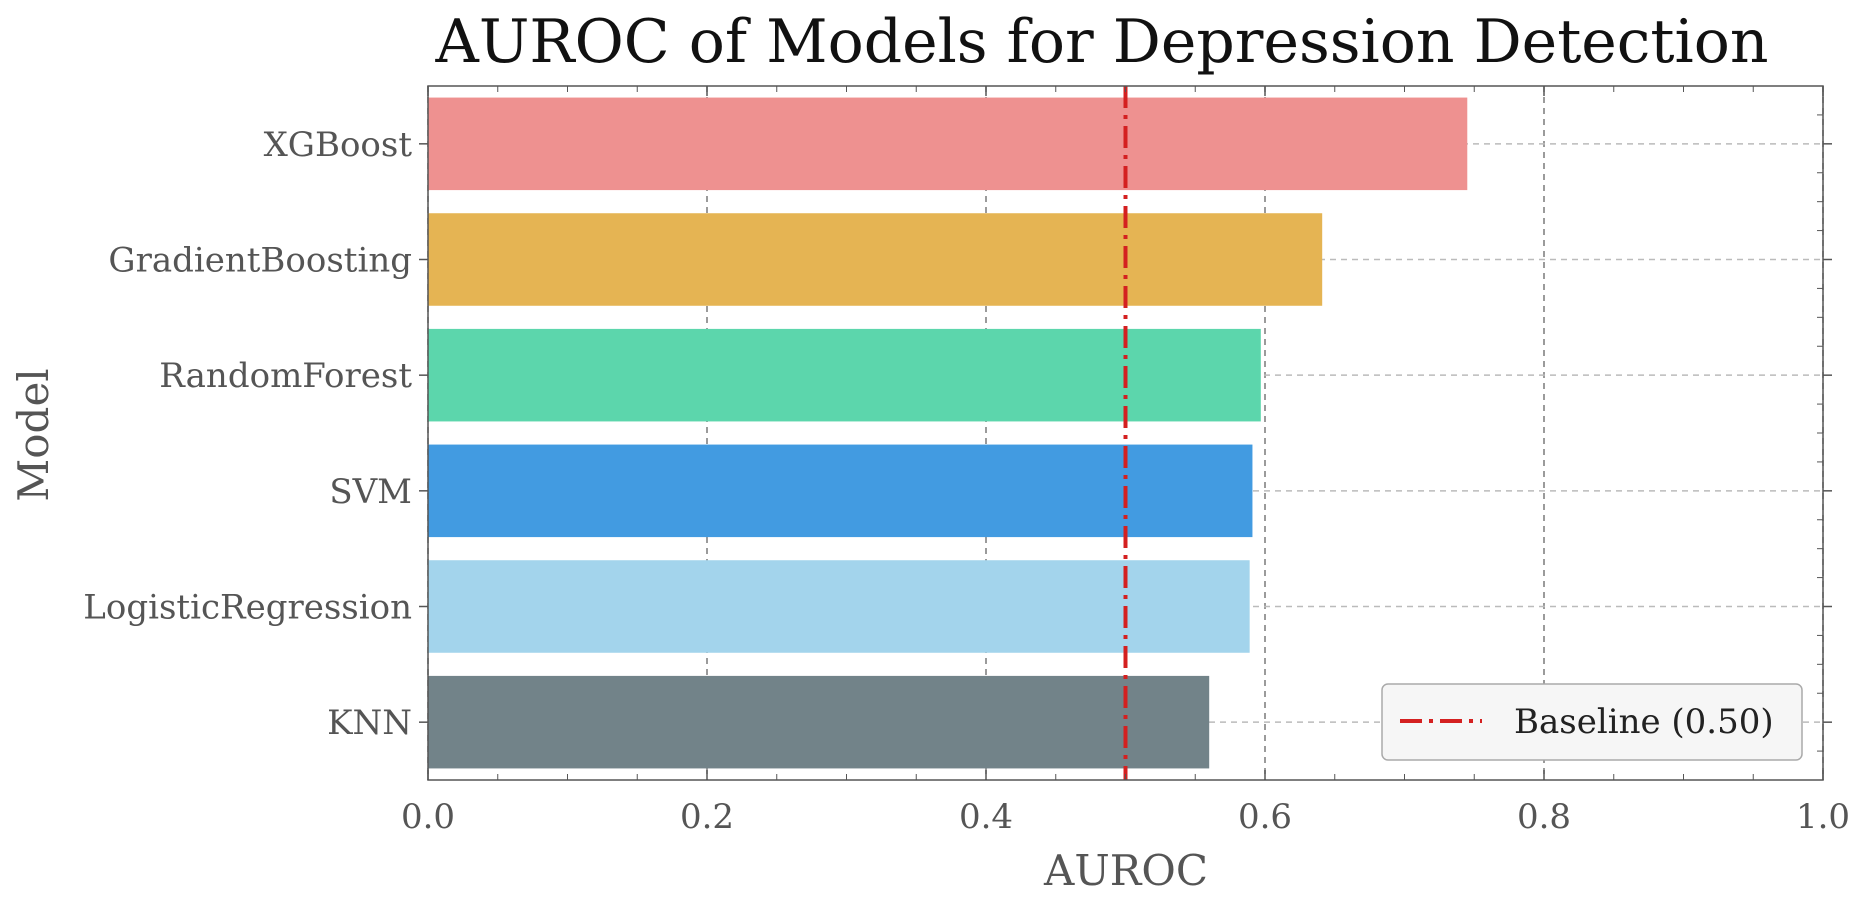 This screenshot has width=1863, height=910. What do you see at coordinates (875, 259) in the screenshot?
I see `bar-gradientboosting` at bounding box center [875, 259].